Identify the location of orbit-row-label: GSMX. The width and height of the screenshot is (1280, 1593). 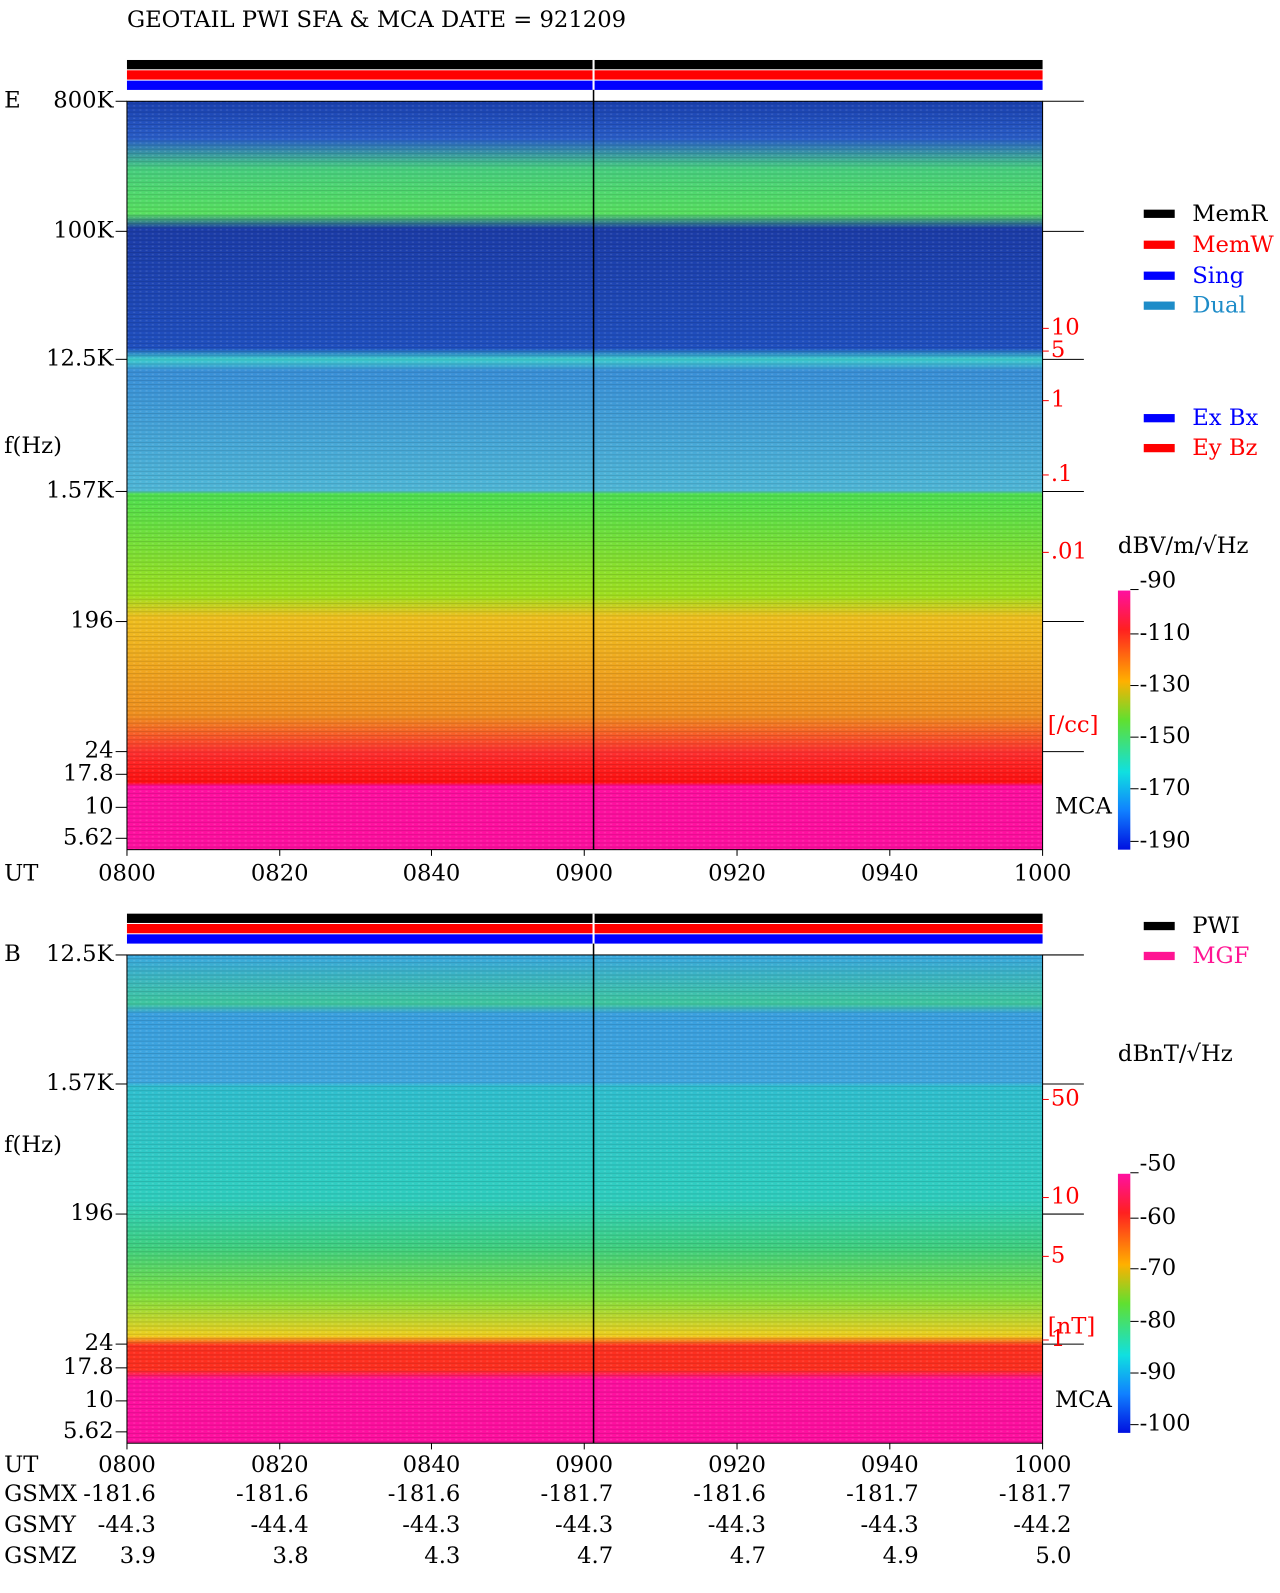
(41, 1494).